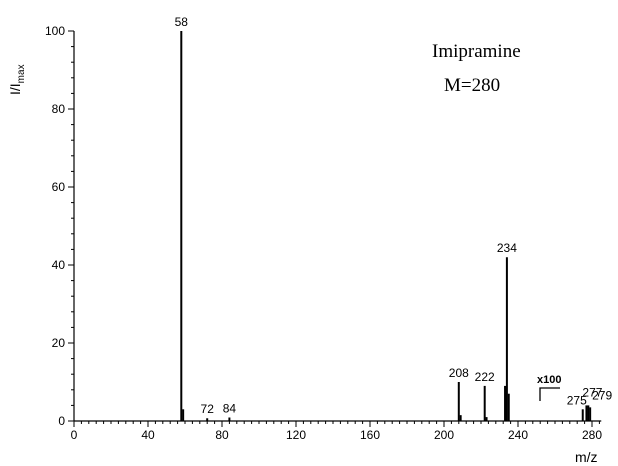  What do you see at coordinates (148, 435) in the screenshot?
I see `x-tick-label: 40` at bounding box center [148, 435].